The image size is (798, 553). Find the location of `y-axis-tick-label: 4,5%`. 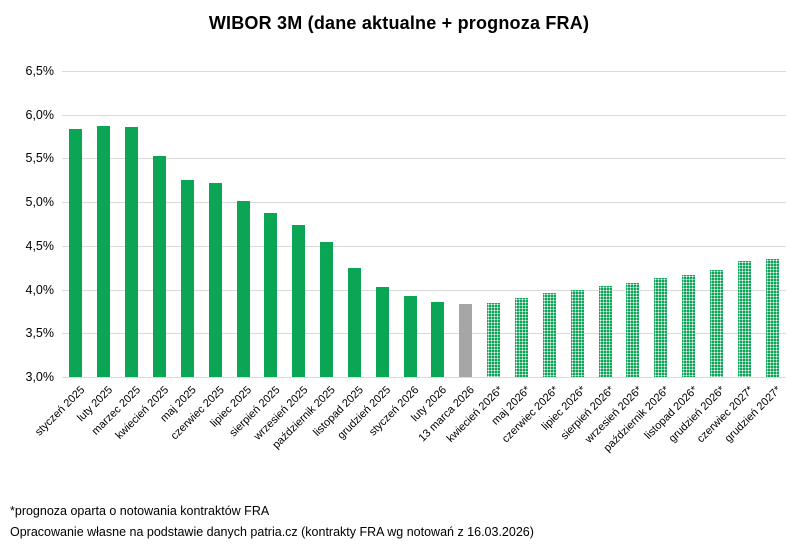

y-axis-tick-label: 4,5% is located at coordinates (40, 246).